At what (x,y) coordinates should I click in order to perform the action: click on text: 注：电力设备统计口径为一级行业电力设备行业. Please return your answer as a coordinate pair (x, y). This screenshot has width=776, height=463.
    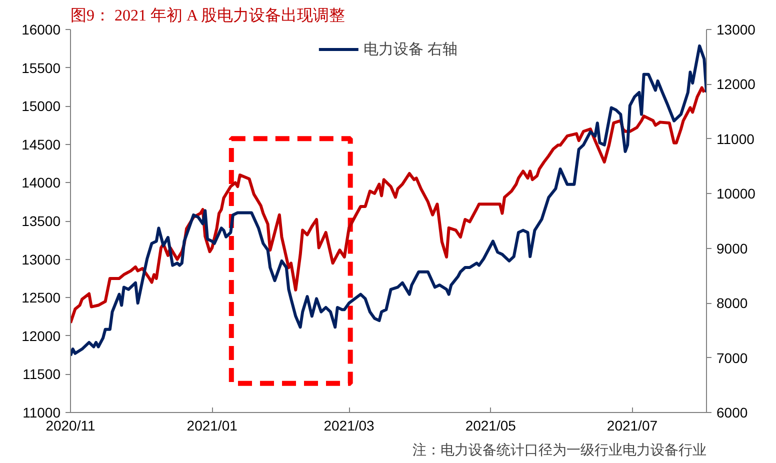
    Looking at the image, I should click on (559, 450).